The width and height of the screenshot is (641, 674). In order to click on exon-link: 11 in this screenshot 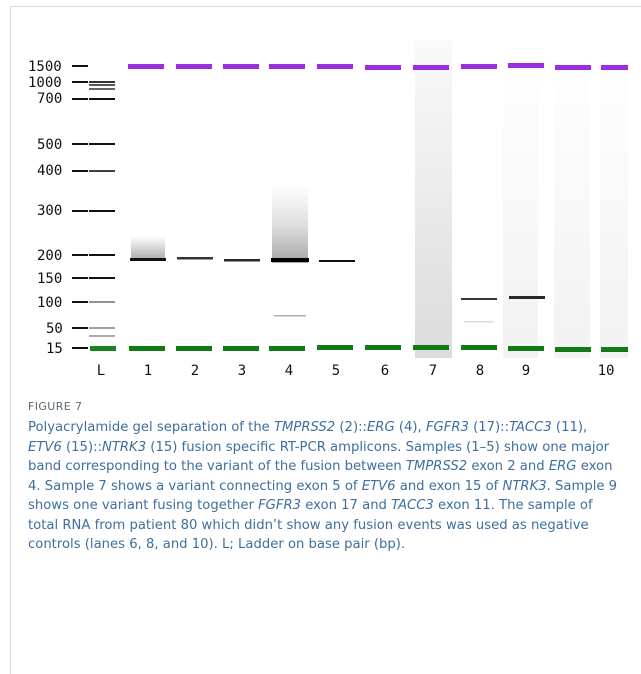, I will do `click(569, 427)`.